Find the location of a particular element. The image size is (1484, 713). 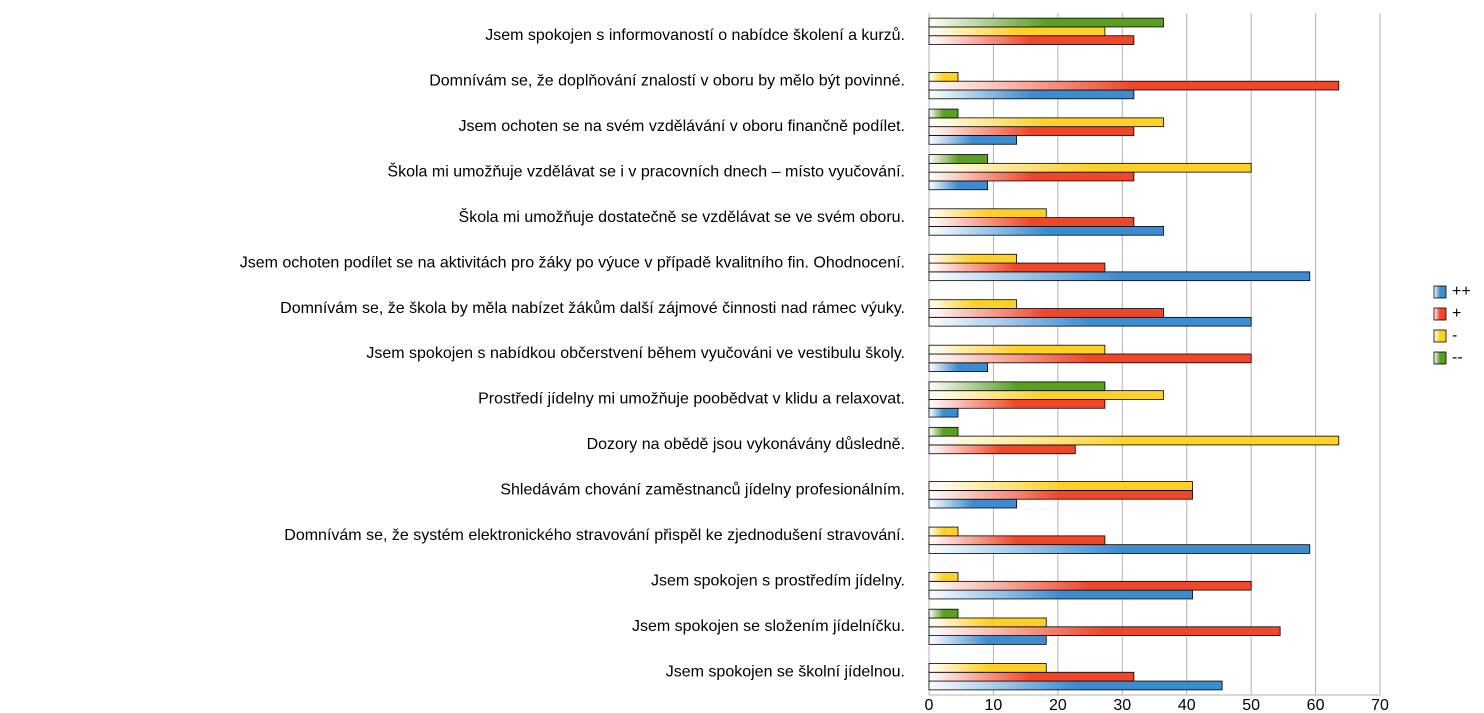

legend-label: ++ is located at coordinates (1461, 291).